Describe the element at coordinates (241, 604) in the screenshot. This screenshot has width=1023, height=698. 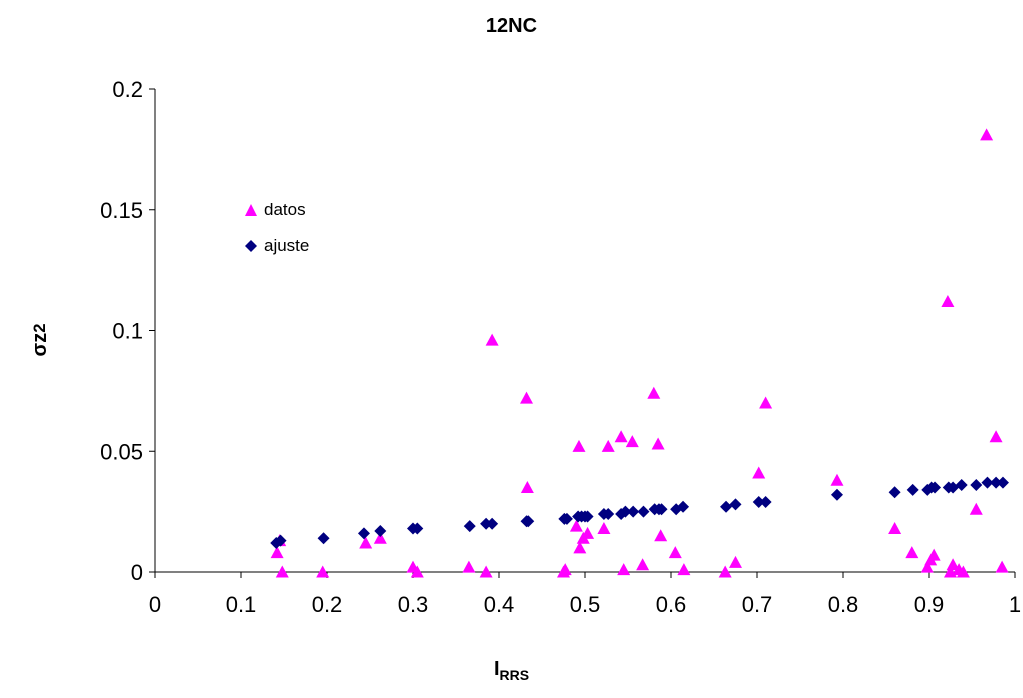
I see `x-tick-label: 0.1` at that location.